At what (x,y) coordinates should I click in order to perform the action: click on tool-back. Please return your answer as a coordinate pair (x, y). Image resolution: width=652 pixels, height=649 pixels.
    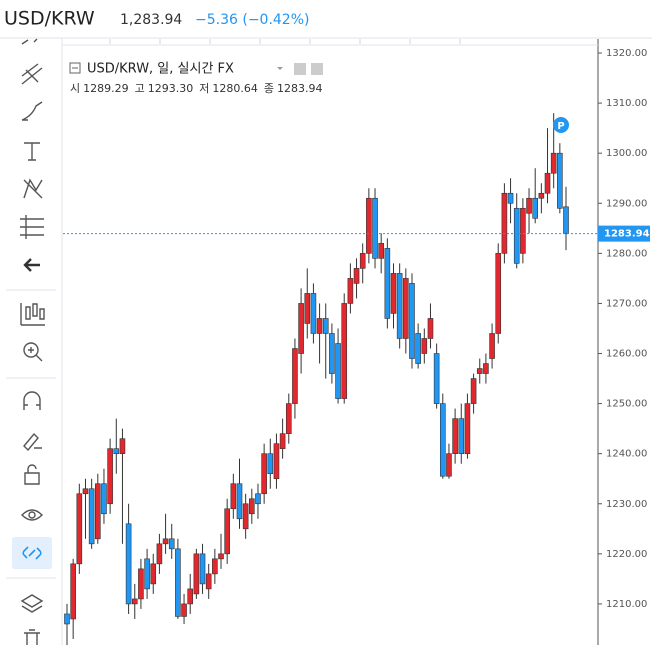
    Looking at the image, I should click on (31, 265).